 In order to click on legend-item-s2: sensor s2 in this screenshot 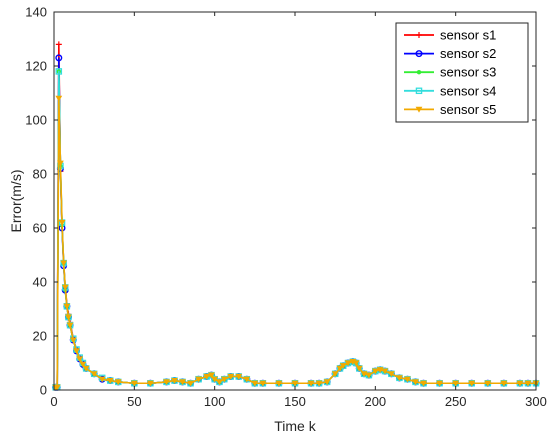, I will do `click(450, 53)`.